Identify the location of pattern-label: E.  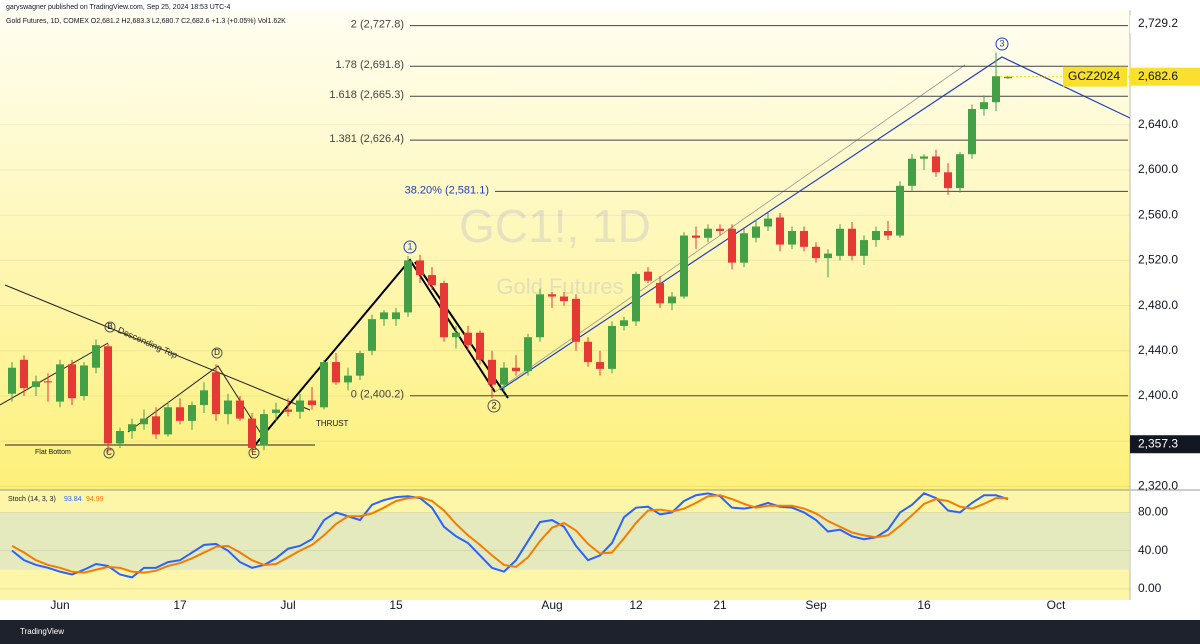
(253, 452).